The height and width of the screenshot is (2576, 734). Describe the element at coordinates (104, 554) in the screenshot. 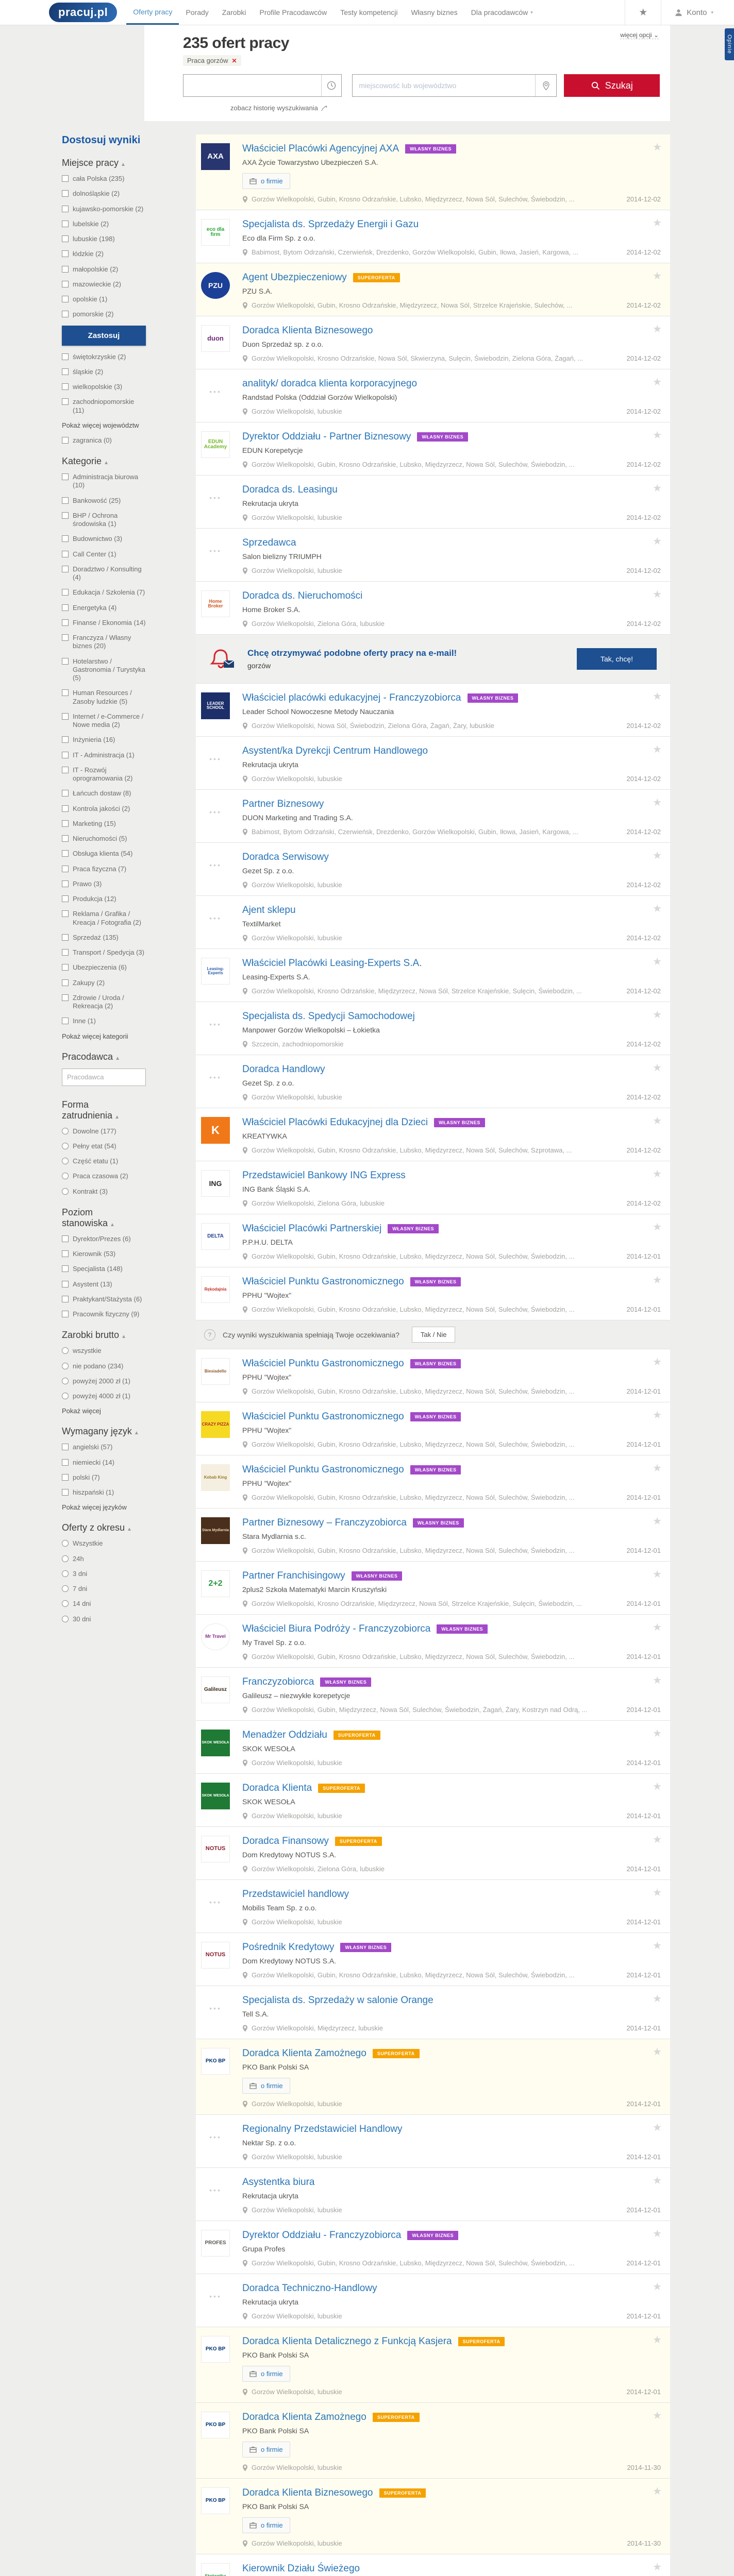

I see `filter-option: Call Center (1)` at that location.